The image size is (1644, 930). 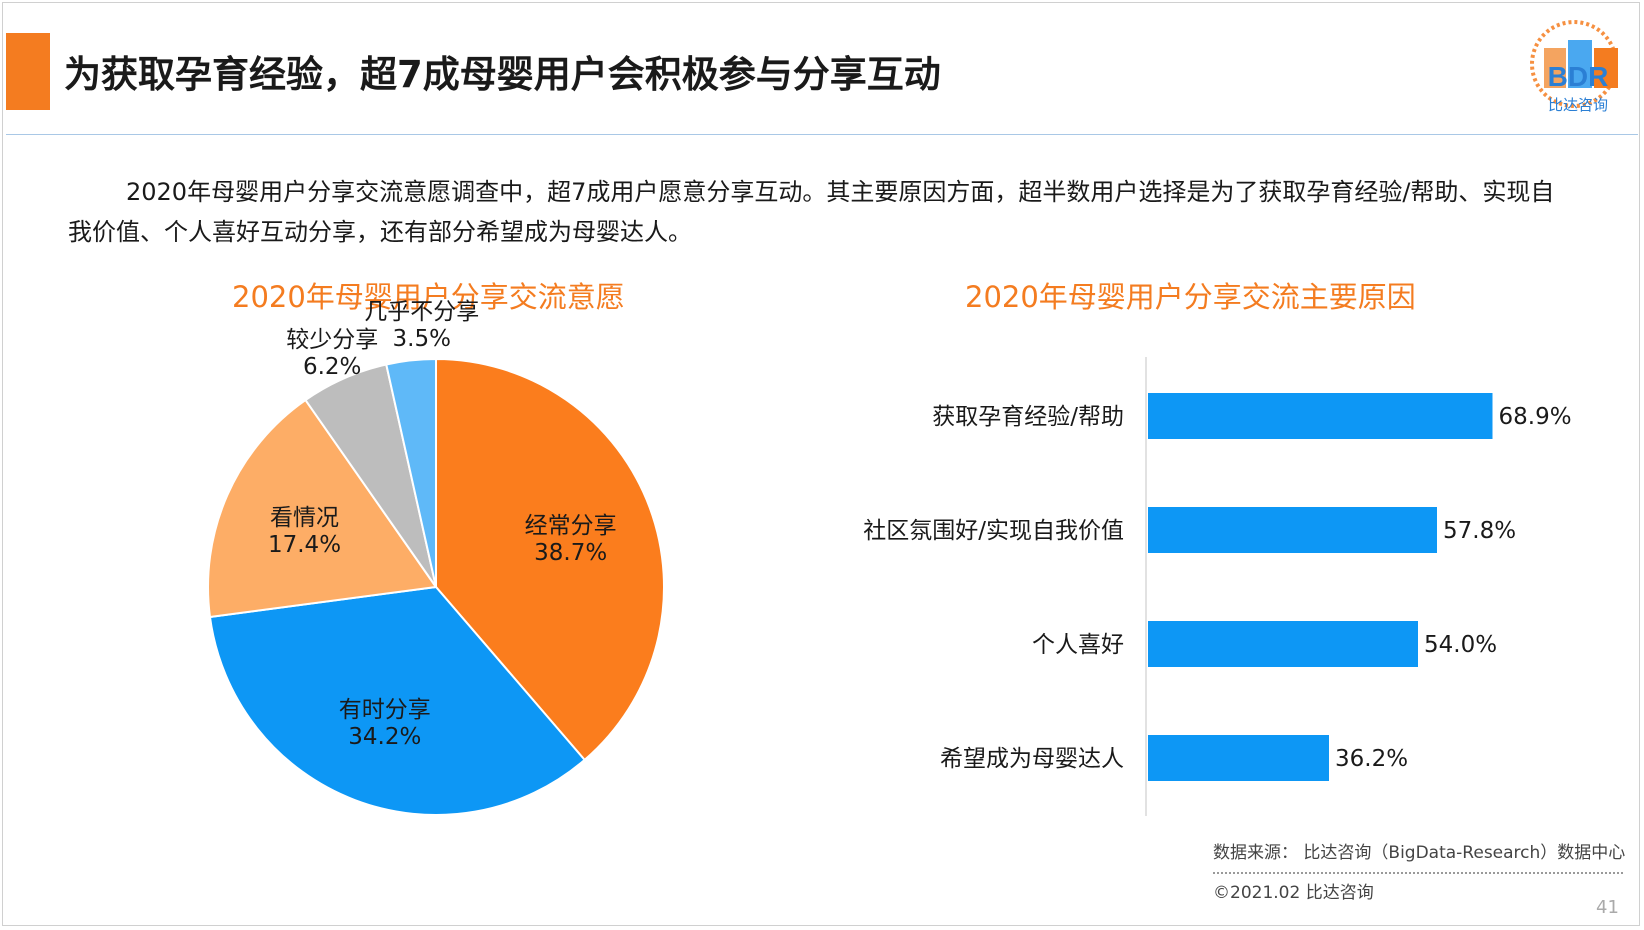 What do you see at coordinates (570, 553) in the screenshot?
I see `pie-value-1: 38.7%` at bounding box center [570, 553].